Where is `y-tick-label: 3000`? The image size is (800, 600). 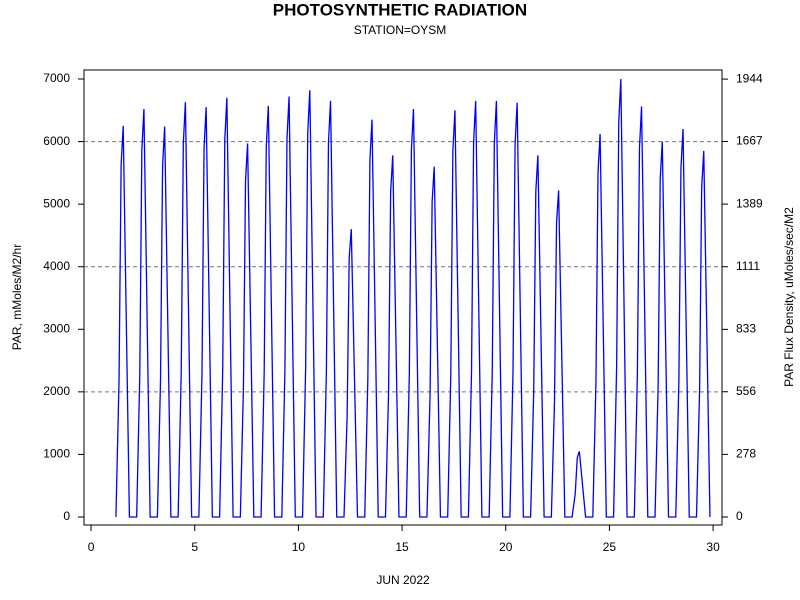
y-tick-label: 3000 is located at coordinates (56, 328).